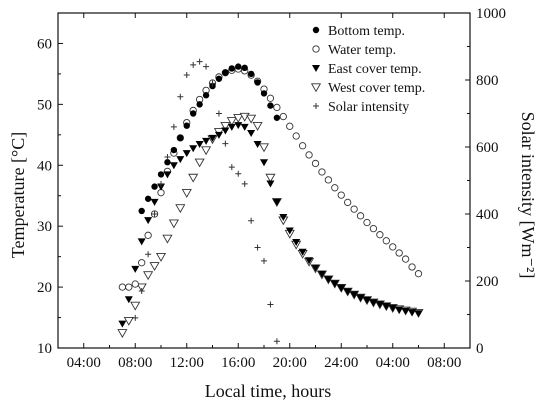 The image size is (550, 403). What do you see at coordinates (44, 227) in the screenshot?
I see `y-tick-label: 30` at bounding box center [44, 227].